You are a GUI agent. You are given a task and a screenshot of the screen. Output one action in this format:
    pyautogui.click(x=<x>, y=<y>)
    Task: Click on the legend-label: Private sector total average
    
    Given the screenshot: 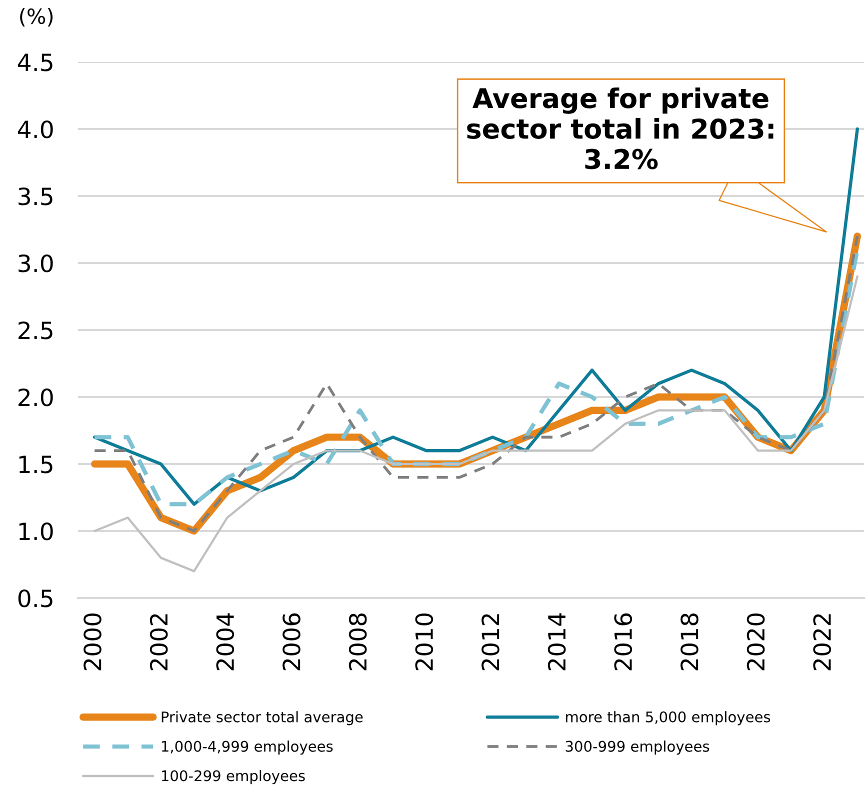 What is the action you would take?
    pyautogui.click(x=262, y=718)
    